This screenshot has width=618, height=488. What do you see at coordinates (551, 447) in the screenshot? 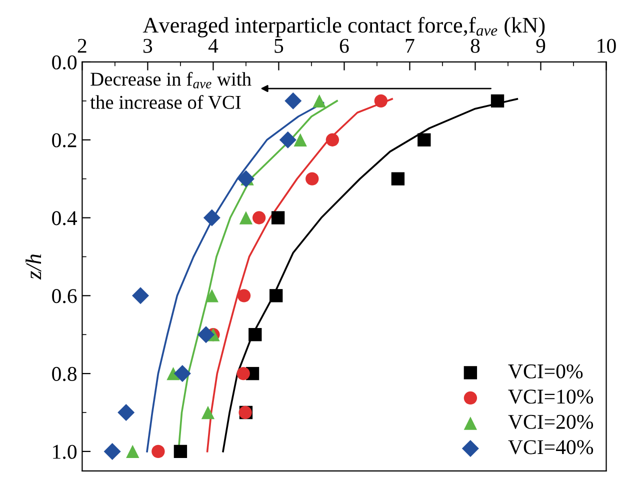
I see `legend-label: VCI=40%` at bounding box center [551, 447].